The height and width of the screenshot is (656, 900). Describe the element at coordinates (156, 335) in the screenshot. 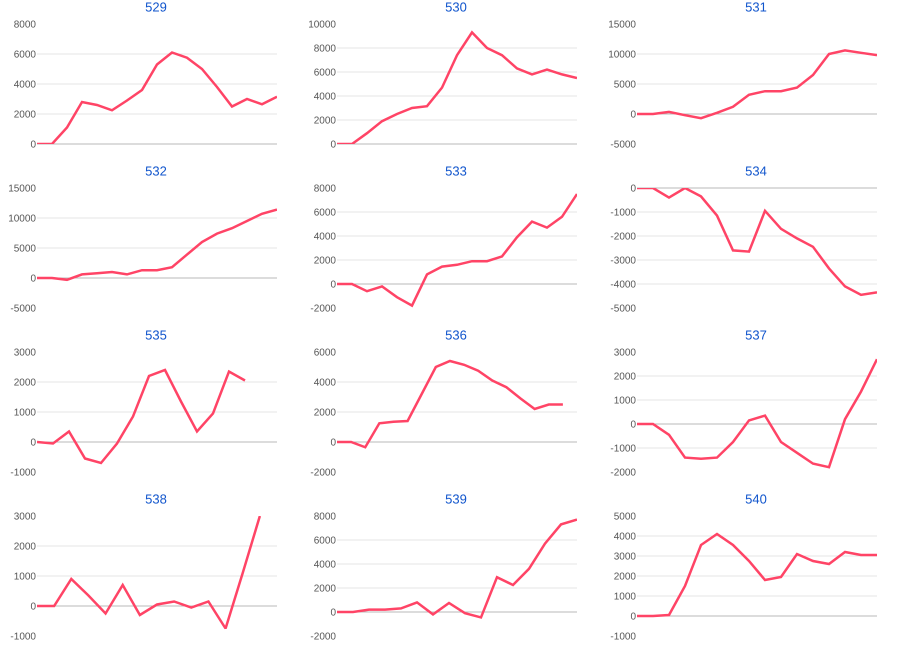

I see `chart-title: 535` at that location.